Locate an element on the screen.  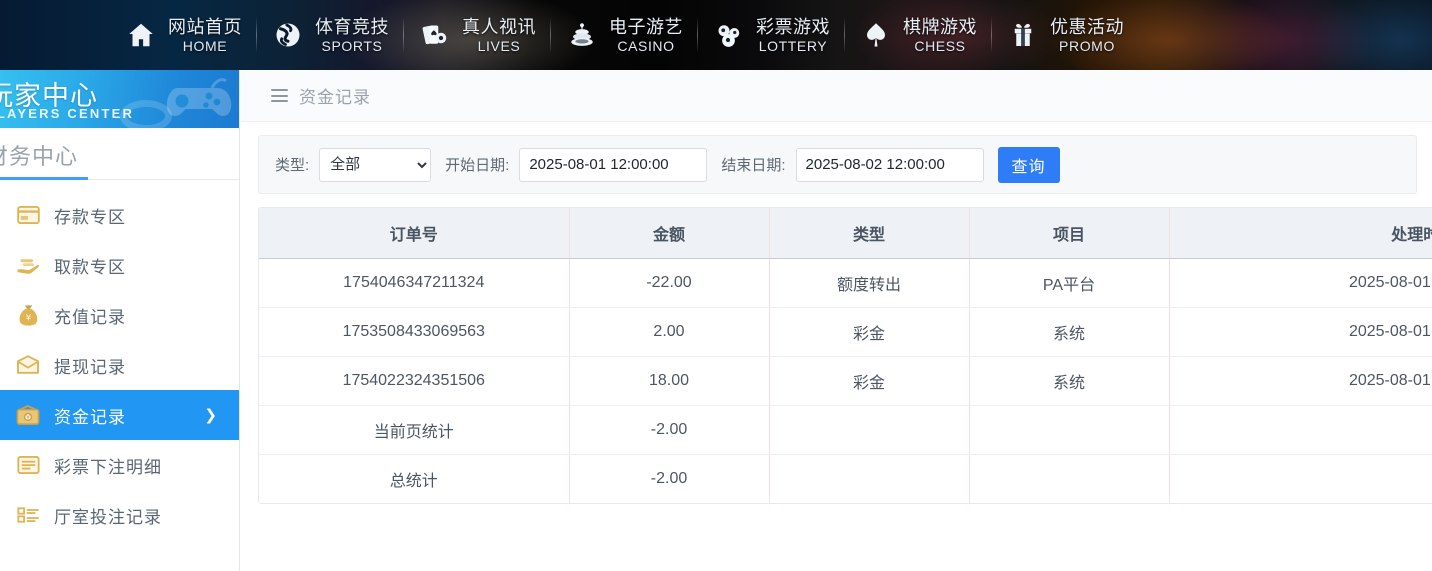
nav-label-sports: 体育竞技 SPORTS is located at coordinates (352, 35).